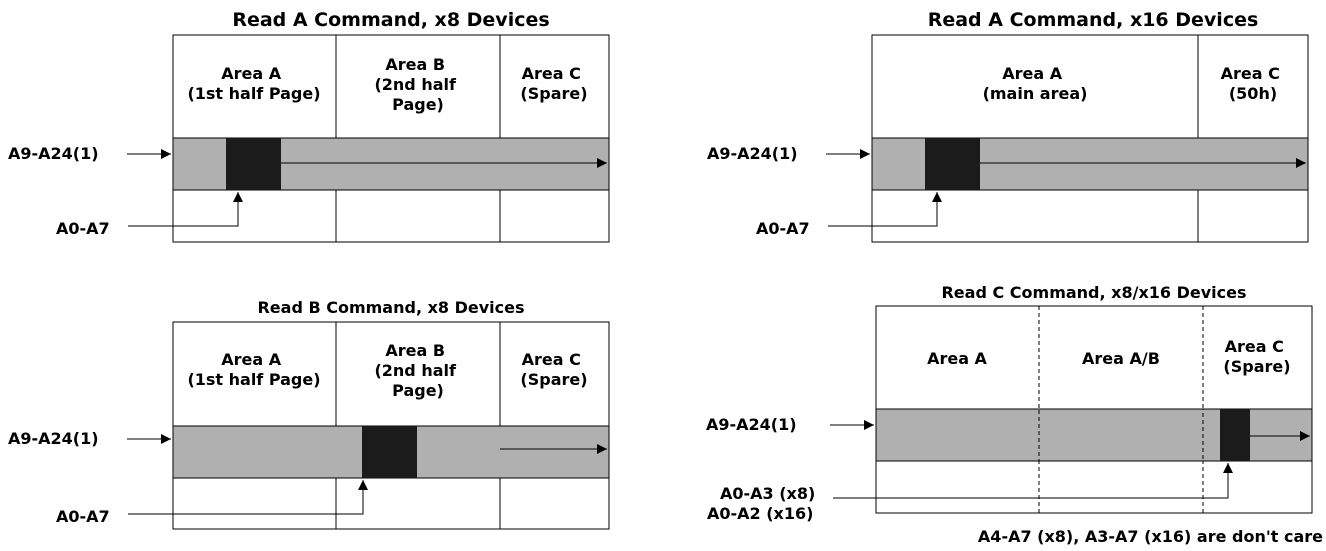  I want to click on area-ab-label: Area A/B, so click(1121, 358).